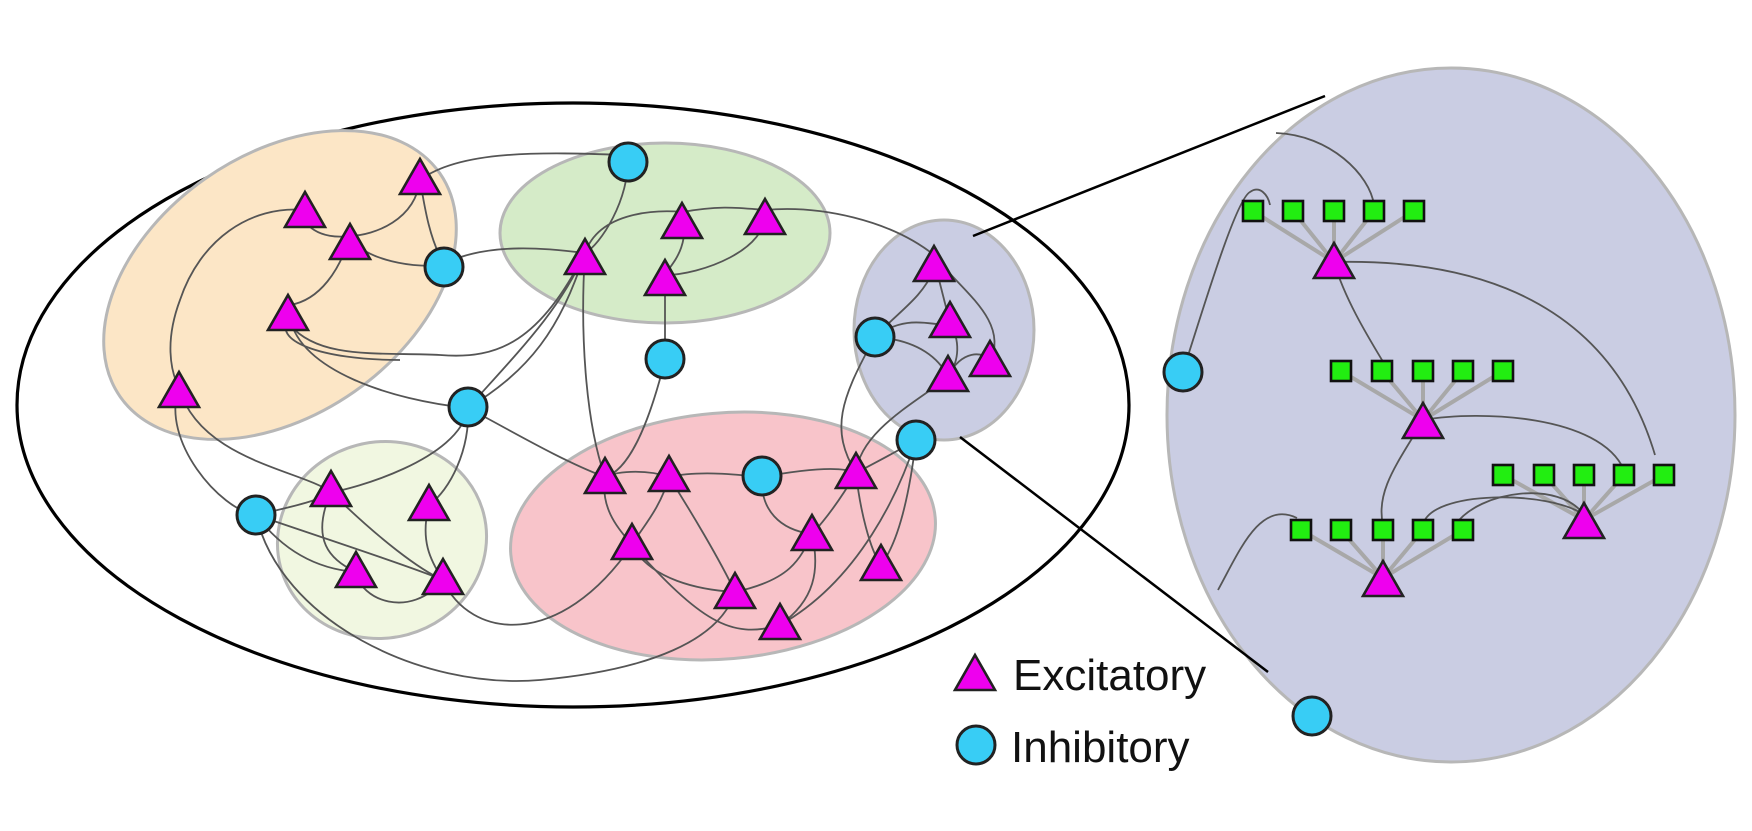  What do you see at coordinates (1079, 711) in the screenshot?
I see `legend: Excitatory Inhibitory` at bounding box center [1079, 711].